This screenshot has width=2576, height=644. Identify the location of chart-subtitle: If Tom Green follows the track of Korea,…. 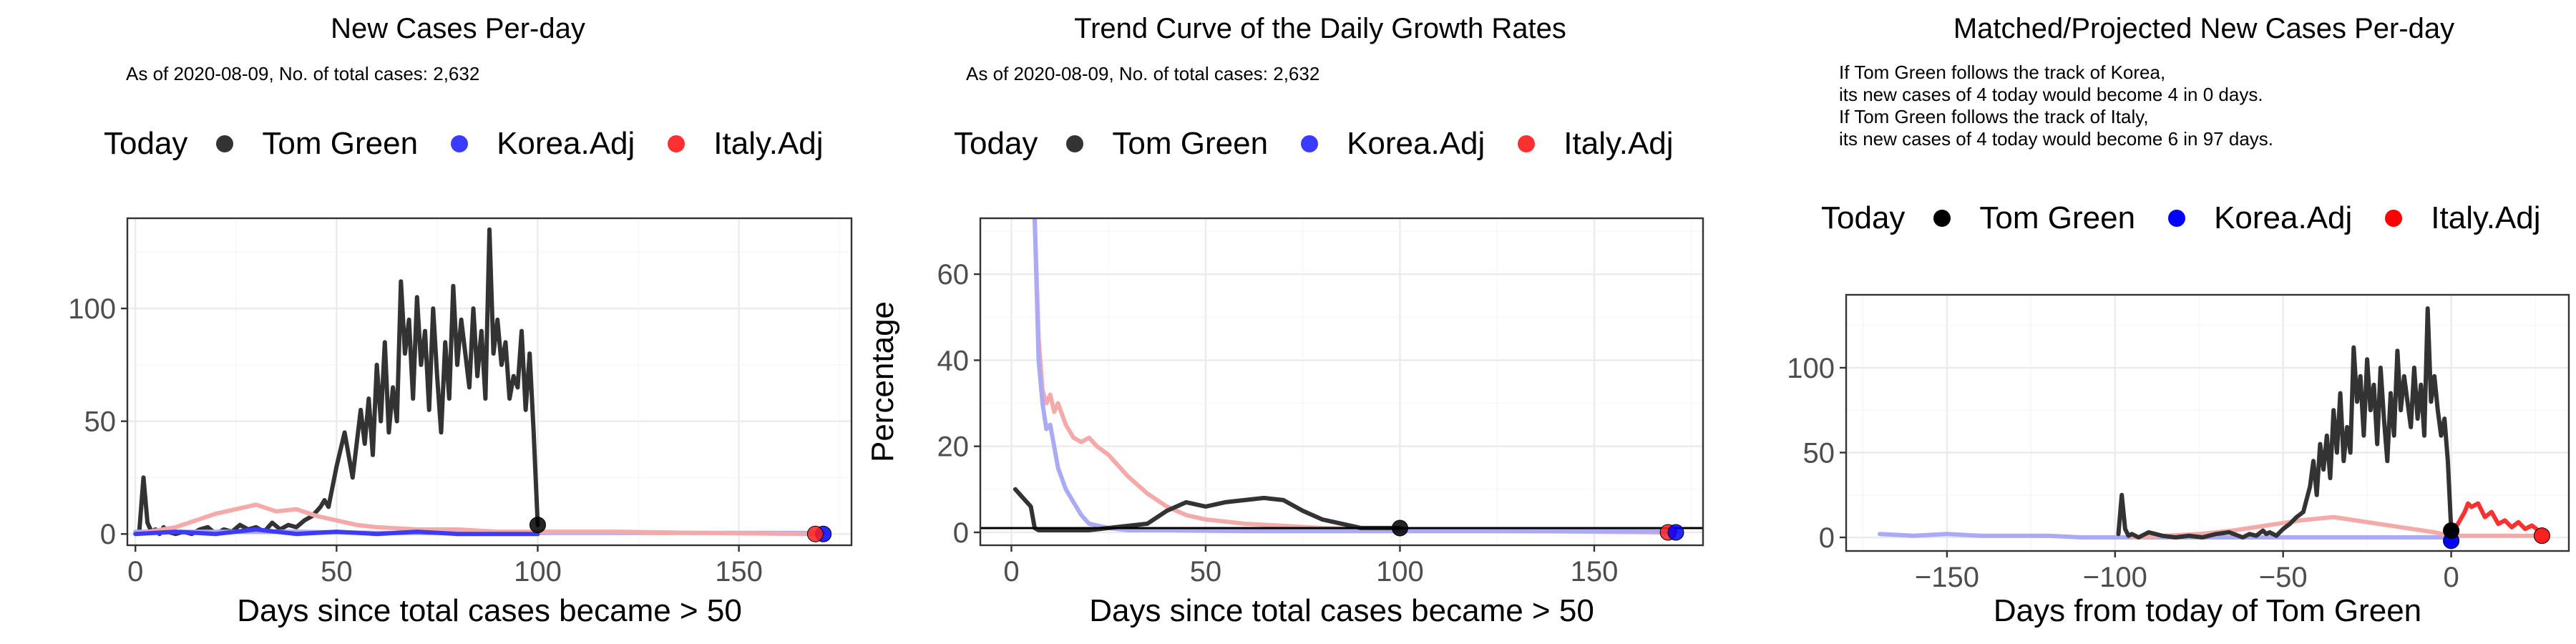
(2056, 106).